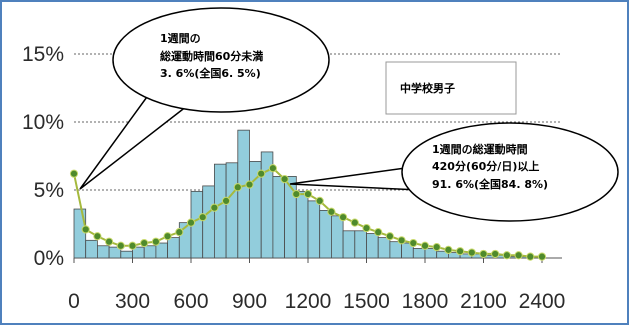 The width and height of the screenshot is (629, 325). Describe the element at coordinates (427, 88) in the screenshot. I see `group-label-text: 中学校男子` at that location.